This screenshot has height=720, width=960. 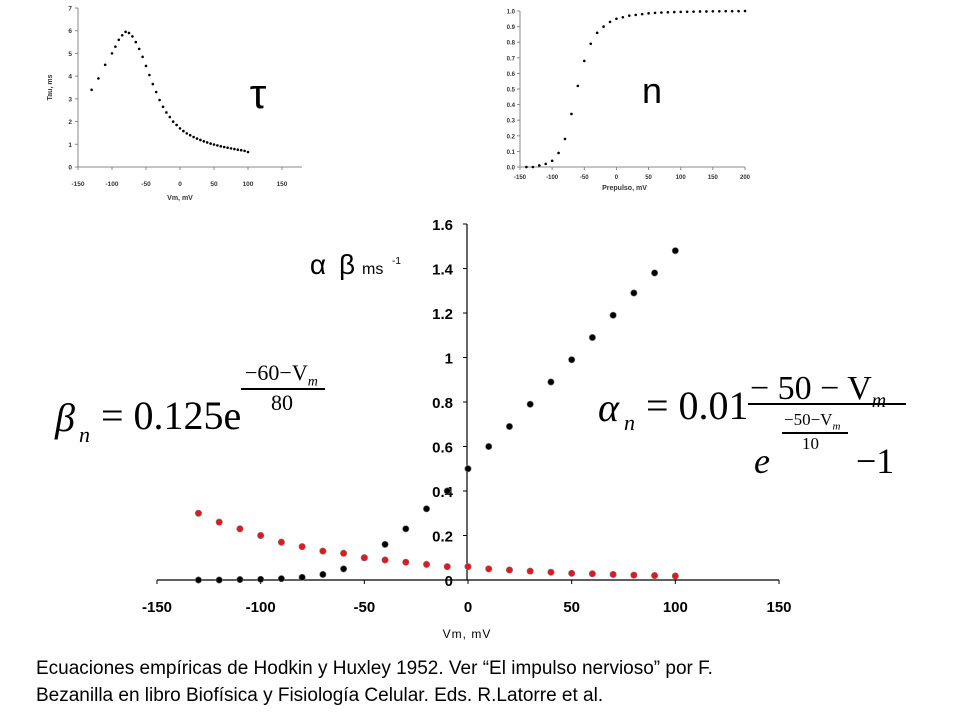 What do you see at coordinates (258, 93) in the screenshot?
I see `tau-symbol-annotation: τ` at bounding box center [258, 93].